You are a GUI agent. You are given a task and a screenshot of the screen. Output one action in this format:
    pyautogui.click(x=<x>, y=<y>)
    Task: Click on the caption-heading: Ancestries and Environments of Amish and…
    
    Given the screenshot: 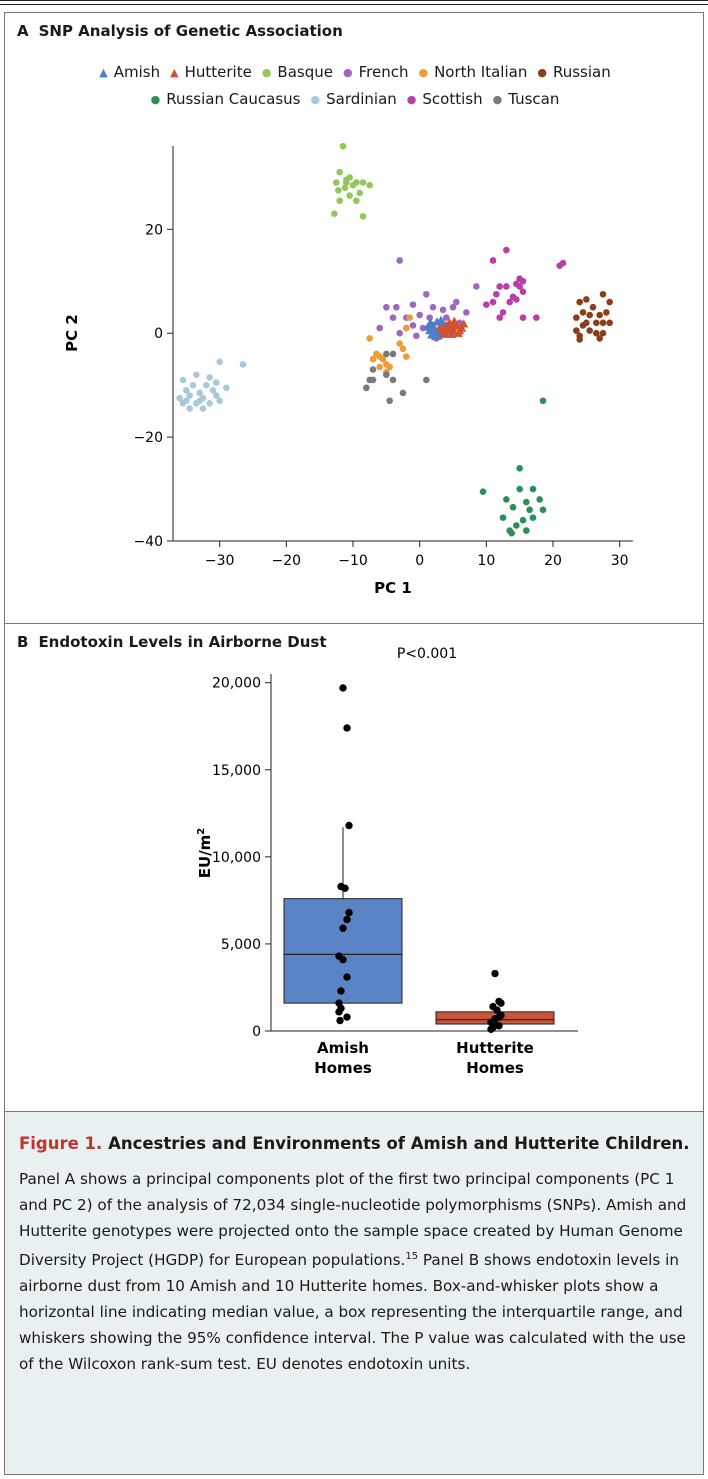 What is the action you would take?
    pyautogui.click(x=399, y=1143)
    